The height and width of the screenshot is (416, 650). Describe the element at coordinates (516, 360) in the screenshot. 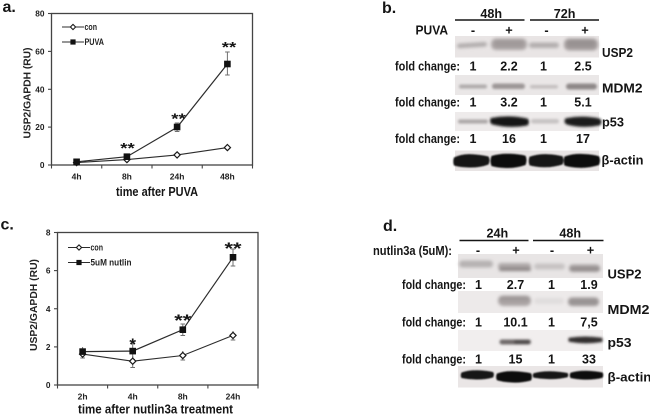

I see `svg-text: 15` at that location.